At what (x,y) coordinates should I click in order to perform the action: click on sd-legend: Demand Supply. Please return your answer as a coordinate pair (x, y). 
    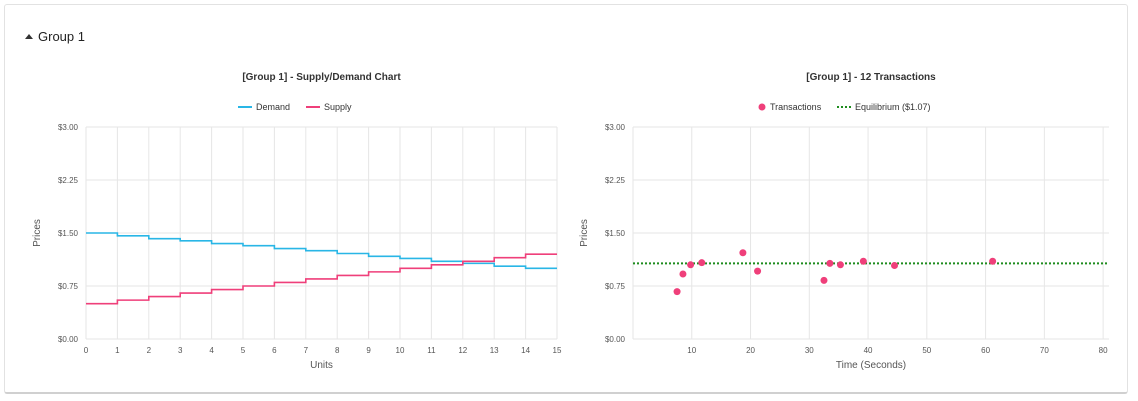
    Looking at the image, I should click on (295, 107).